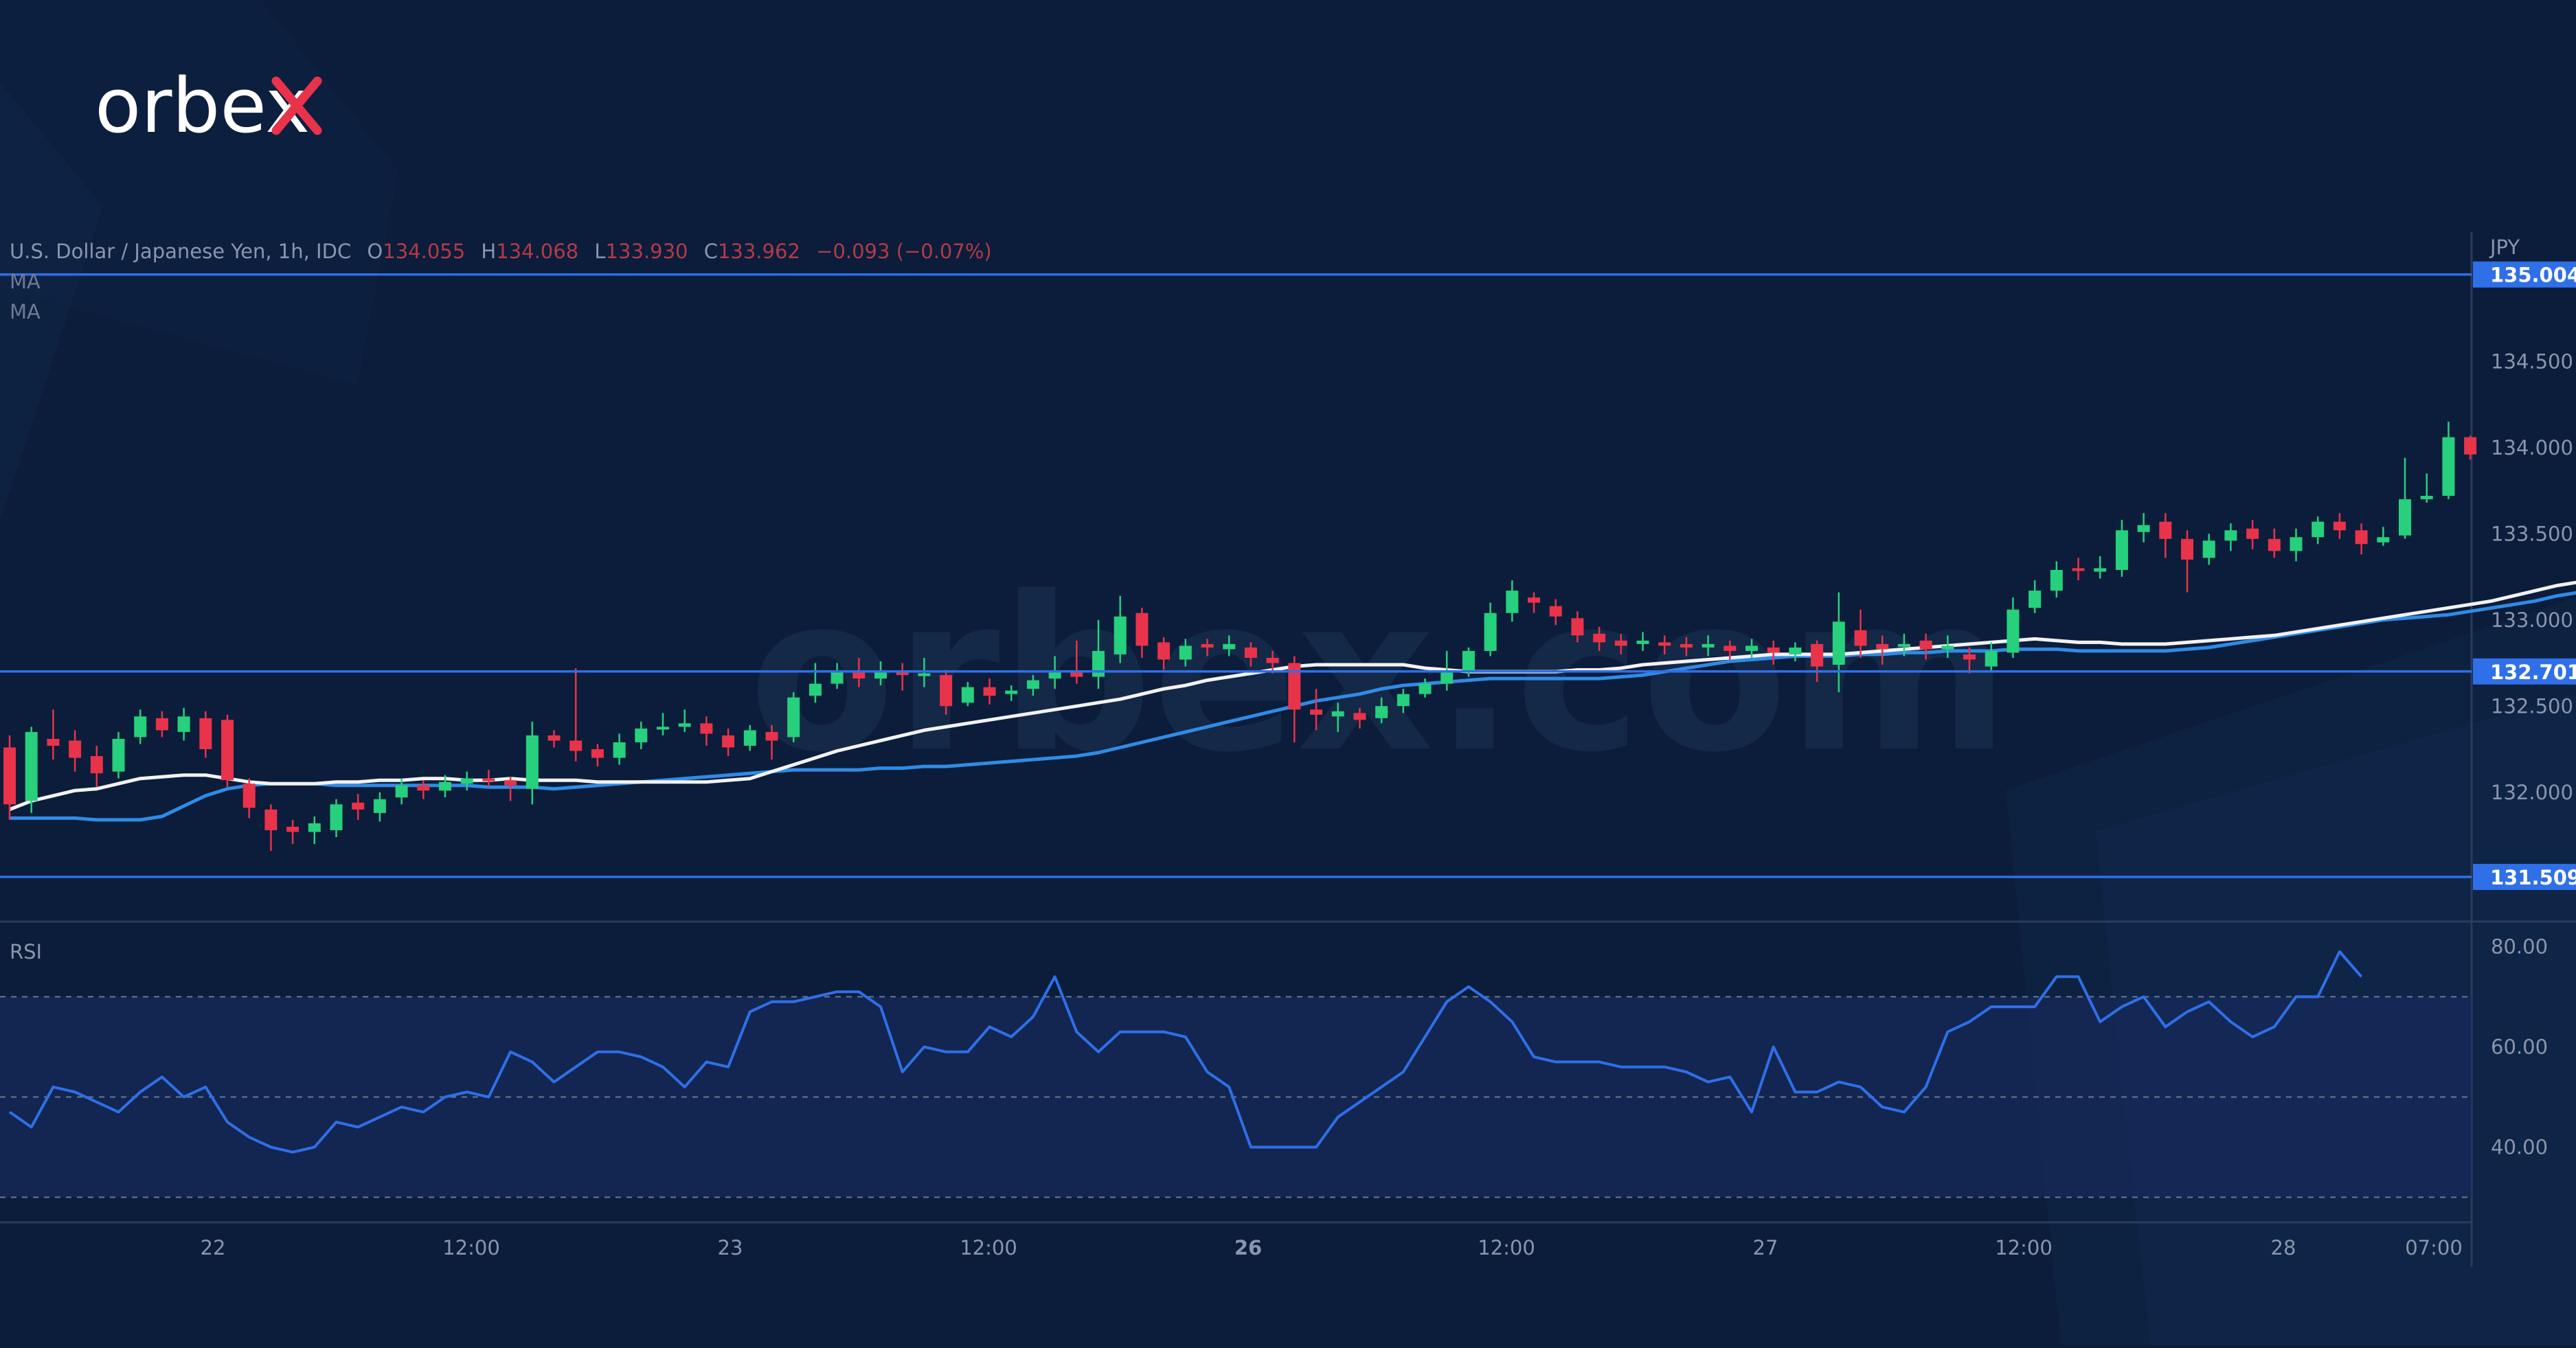 This screenshot has width=2576, height=1348. I want to click on orbex-logo: orbex, so click(208, 106).